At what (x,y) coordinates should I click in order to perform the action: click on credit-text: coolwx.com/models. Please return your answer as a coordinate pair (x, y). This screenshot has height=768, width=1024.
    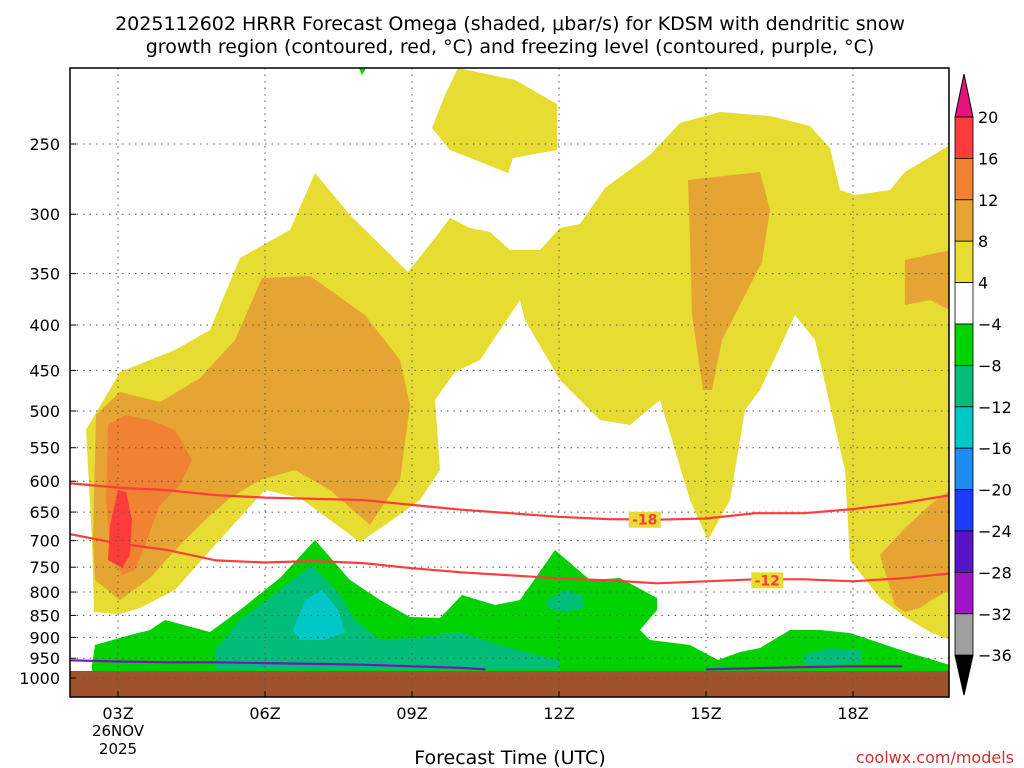
    Looking at the image, I should click on (935, 757).